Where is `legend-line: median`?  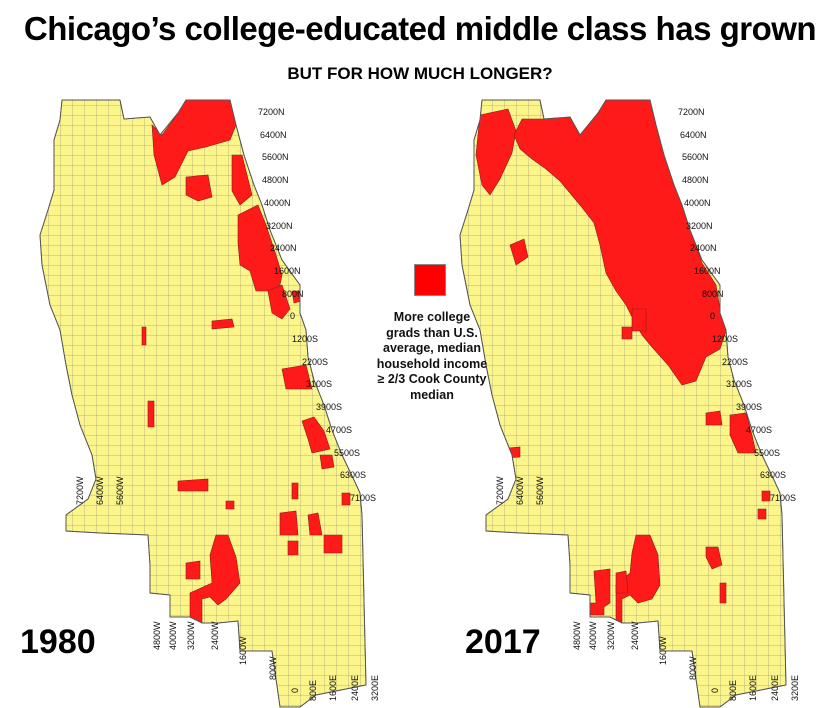 legend-line: median is located at coordinates (432, 394).